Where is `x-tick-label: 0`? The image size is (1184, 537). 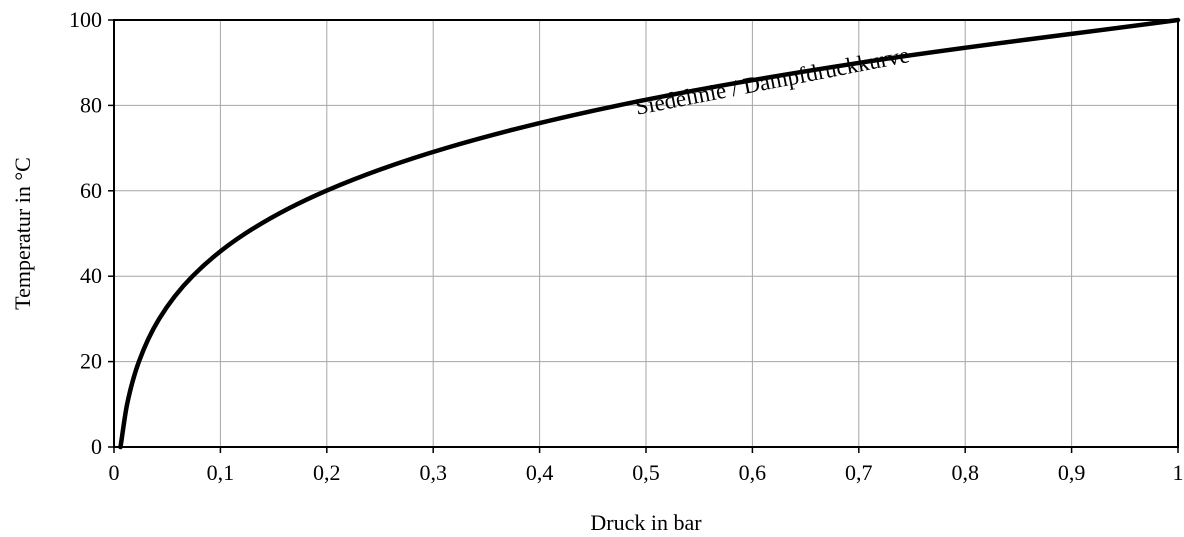
x-tick-label: 0 is located at coordinates (114, 472).